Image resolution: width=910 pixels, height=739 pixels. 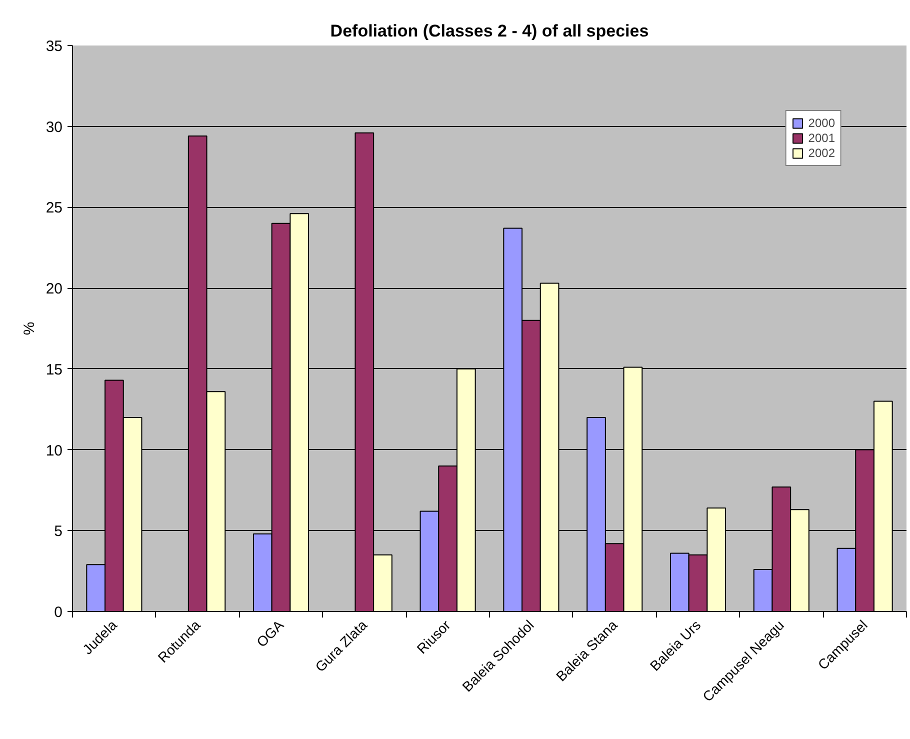 What do you see at coordinates (821, 153) in the screenshot?
I see `legend-label: 2002` at bounding box center [821, 153].